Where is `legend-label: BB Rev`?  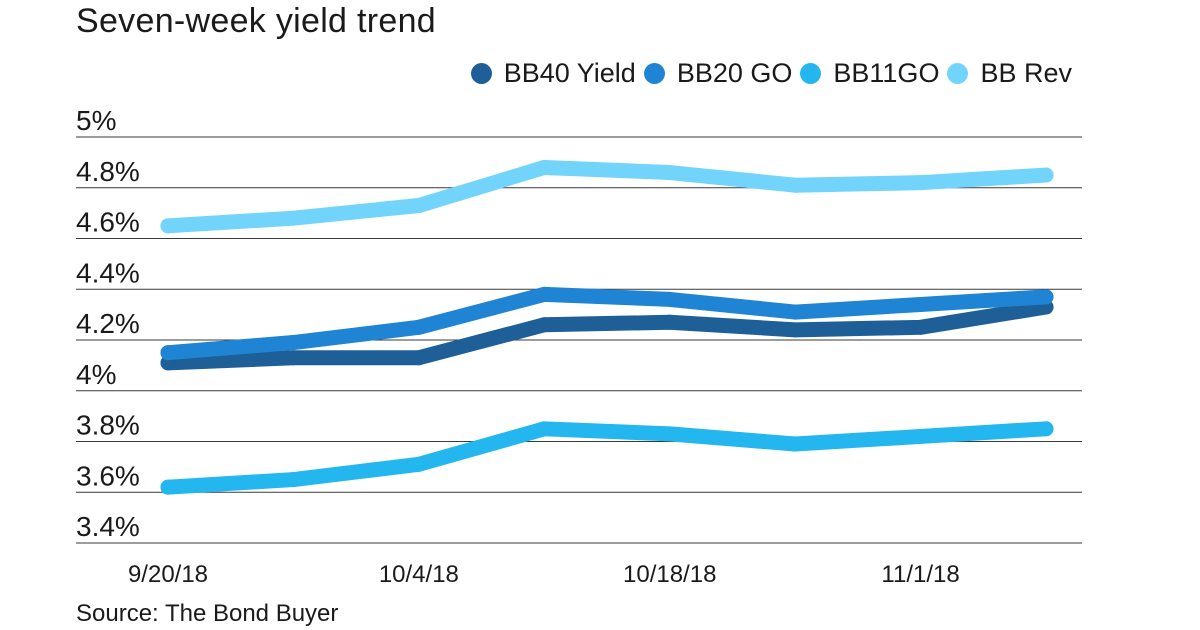
legend-label: BB Rev is located at coordinates (1026, 73).